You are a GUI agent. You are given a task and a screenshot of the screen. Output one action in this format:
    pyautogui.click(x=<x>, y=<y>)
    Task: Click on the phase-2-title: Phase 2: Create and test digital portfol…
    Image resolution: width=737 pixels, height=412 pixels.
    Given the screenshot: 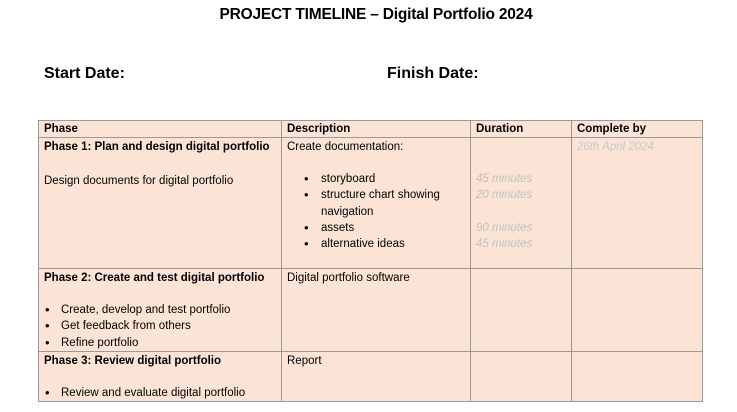 What is the action you would take?
    pyautogui.click(x=154, y=278)
    